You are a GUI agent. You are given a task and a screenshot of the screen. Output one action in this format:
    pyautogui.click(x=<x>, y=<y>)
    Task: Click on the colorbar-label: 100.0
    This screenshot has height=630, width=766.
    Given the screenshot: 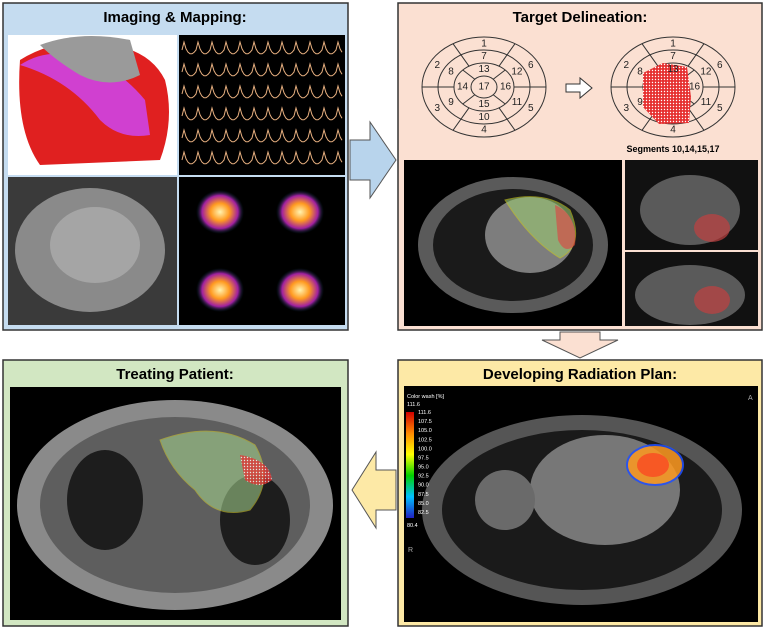 What is the action you would take?
    pyautogui.click(x=425, y=449)
    